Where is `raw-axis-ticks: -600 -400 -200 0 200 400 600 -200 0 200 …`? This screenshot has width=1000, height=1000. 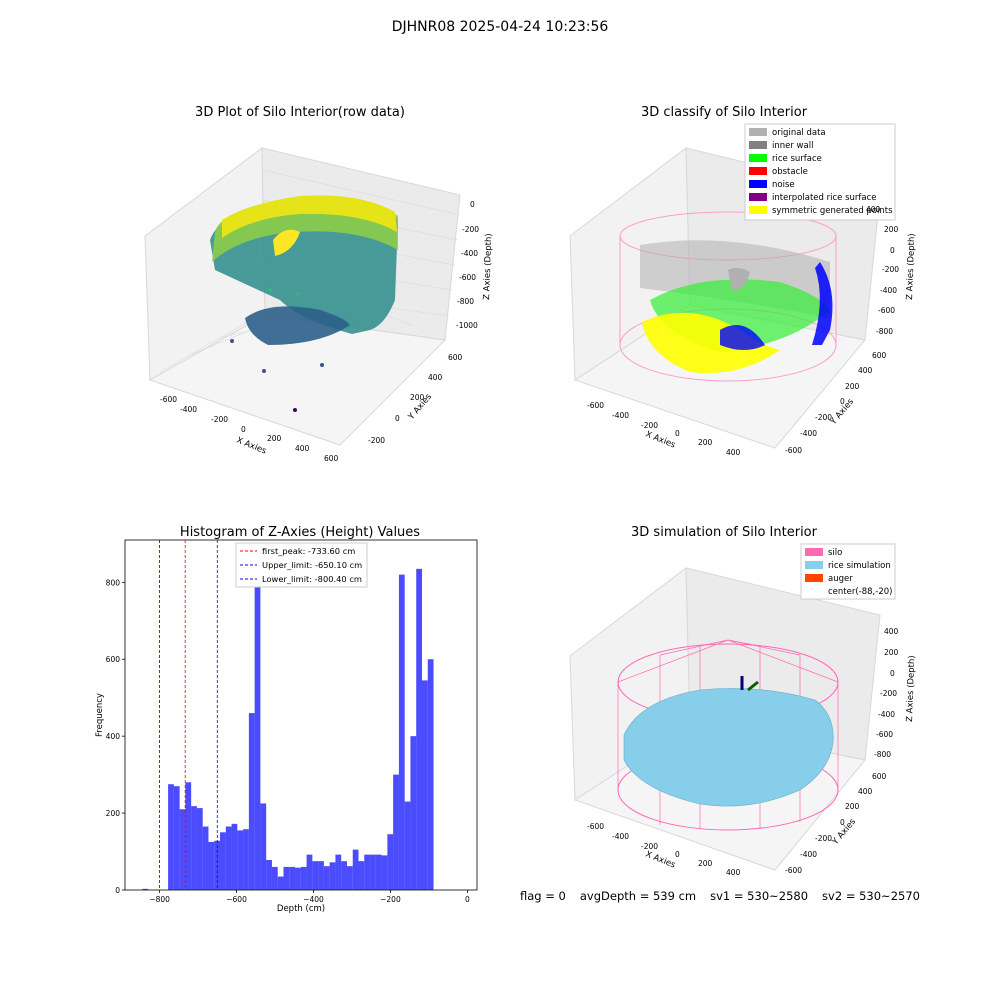 raw-axis-ticks: -600 -400 -200 0 200 400 600 -200 0 200 … is located at coordinates (319, 331).